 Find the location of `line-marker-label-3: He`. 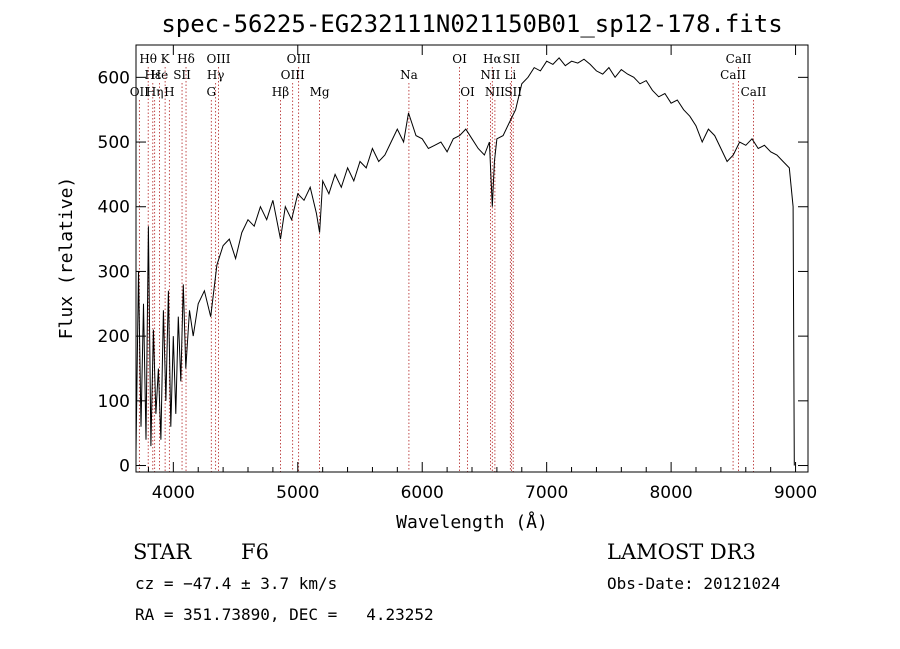

line-marker-label-3: He is located at coordinates (160, 75).